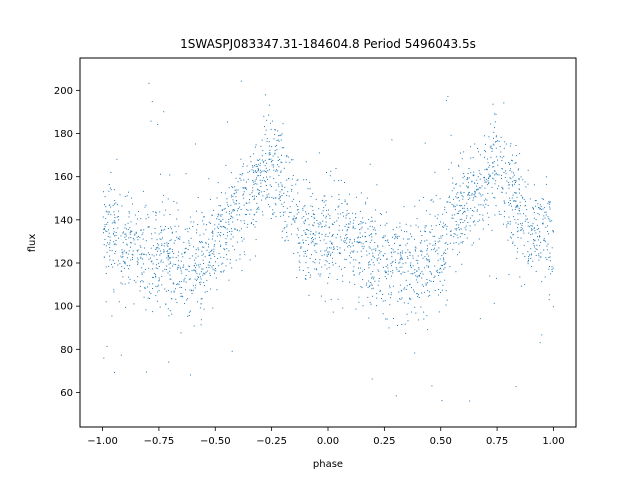  What do you see at coordinates (328, 441) in the screenshot?
I see `x-tick-label: 0.00` at bounding box center [328, 441].